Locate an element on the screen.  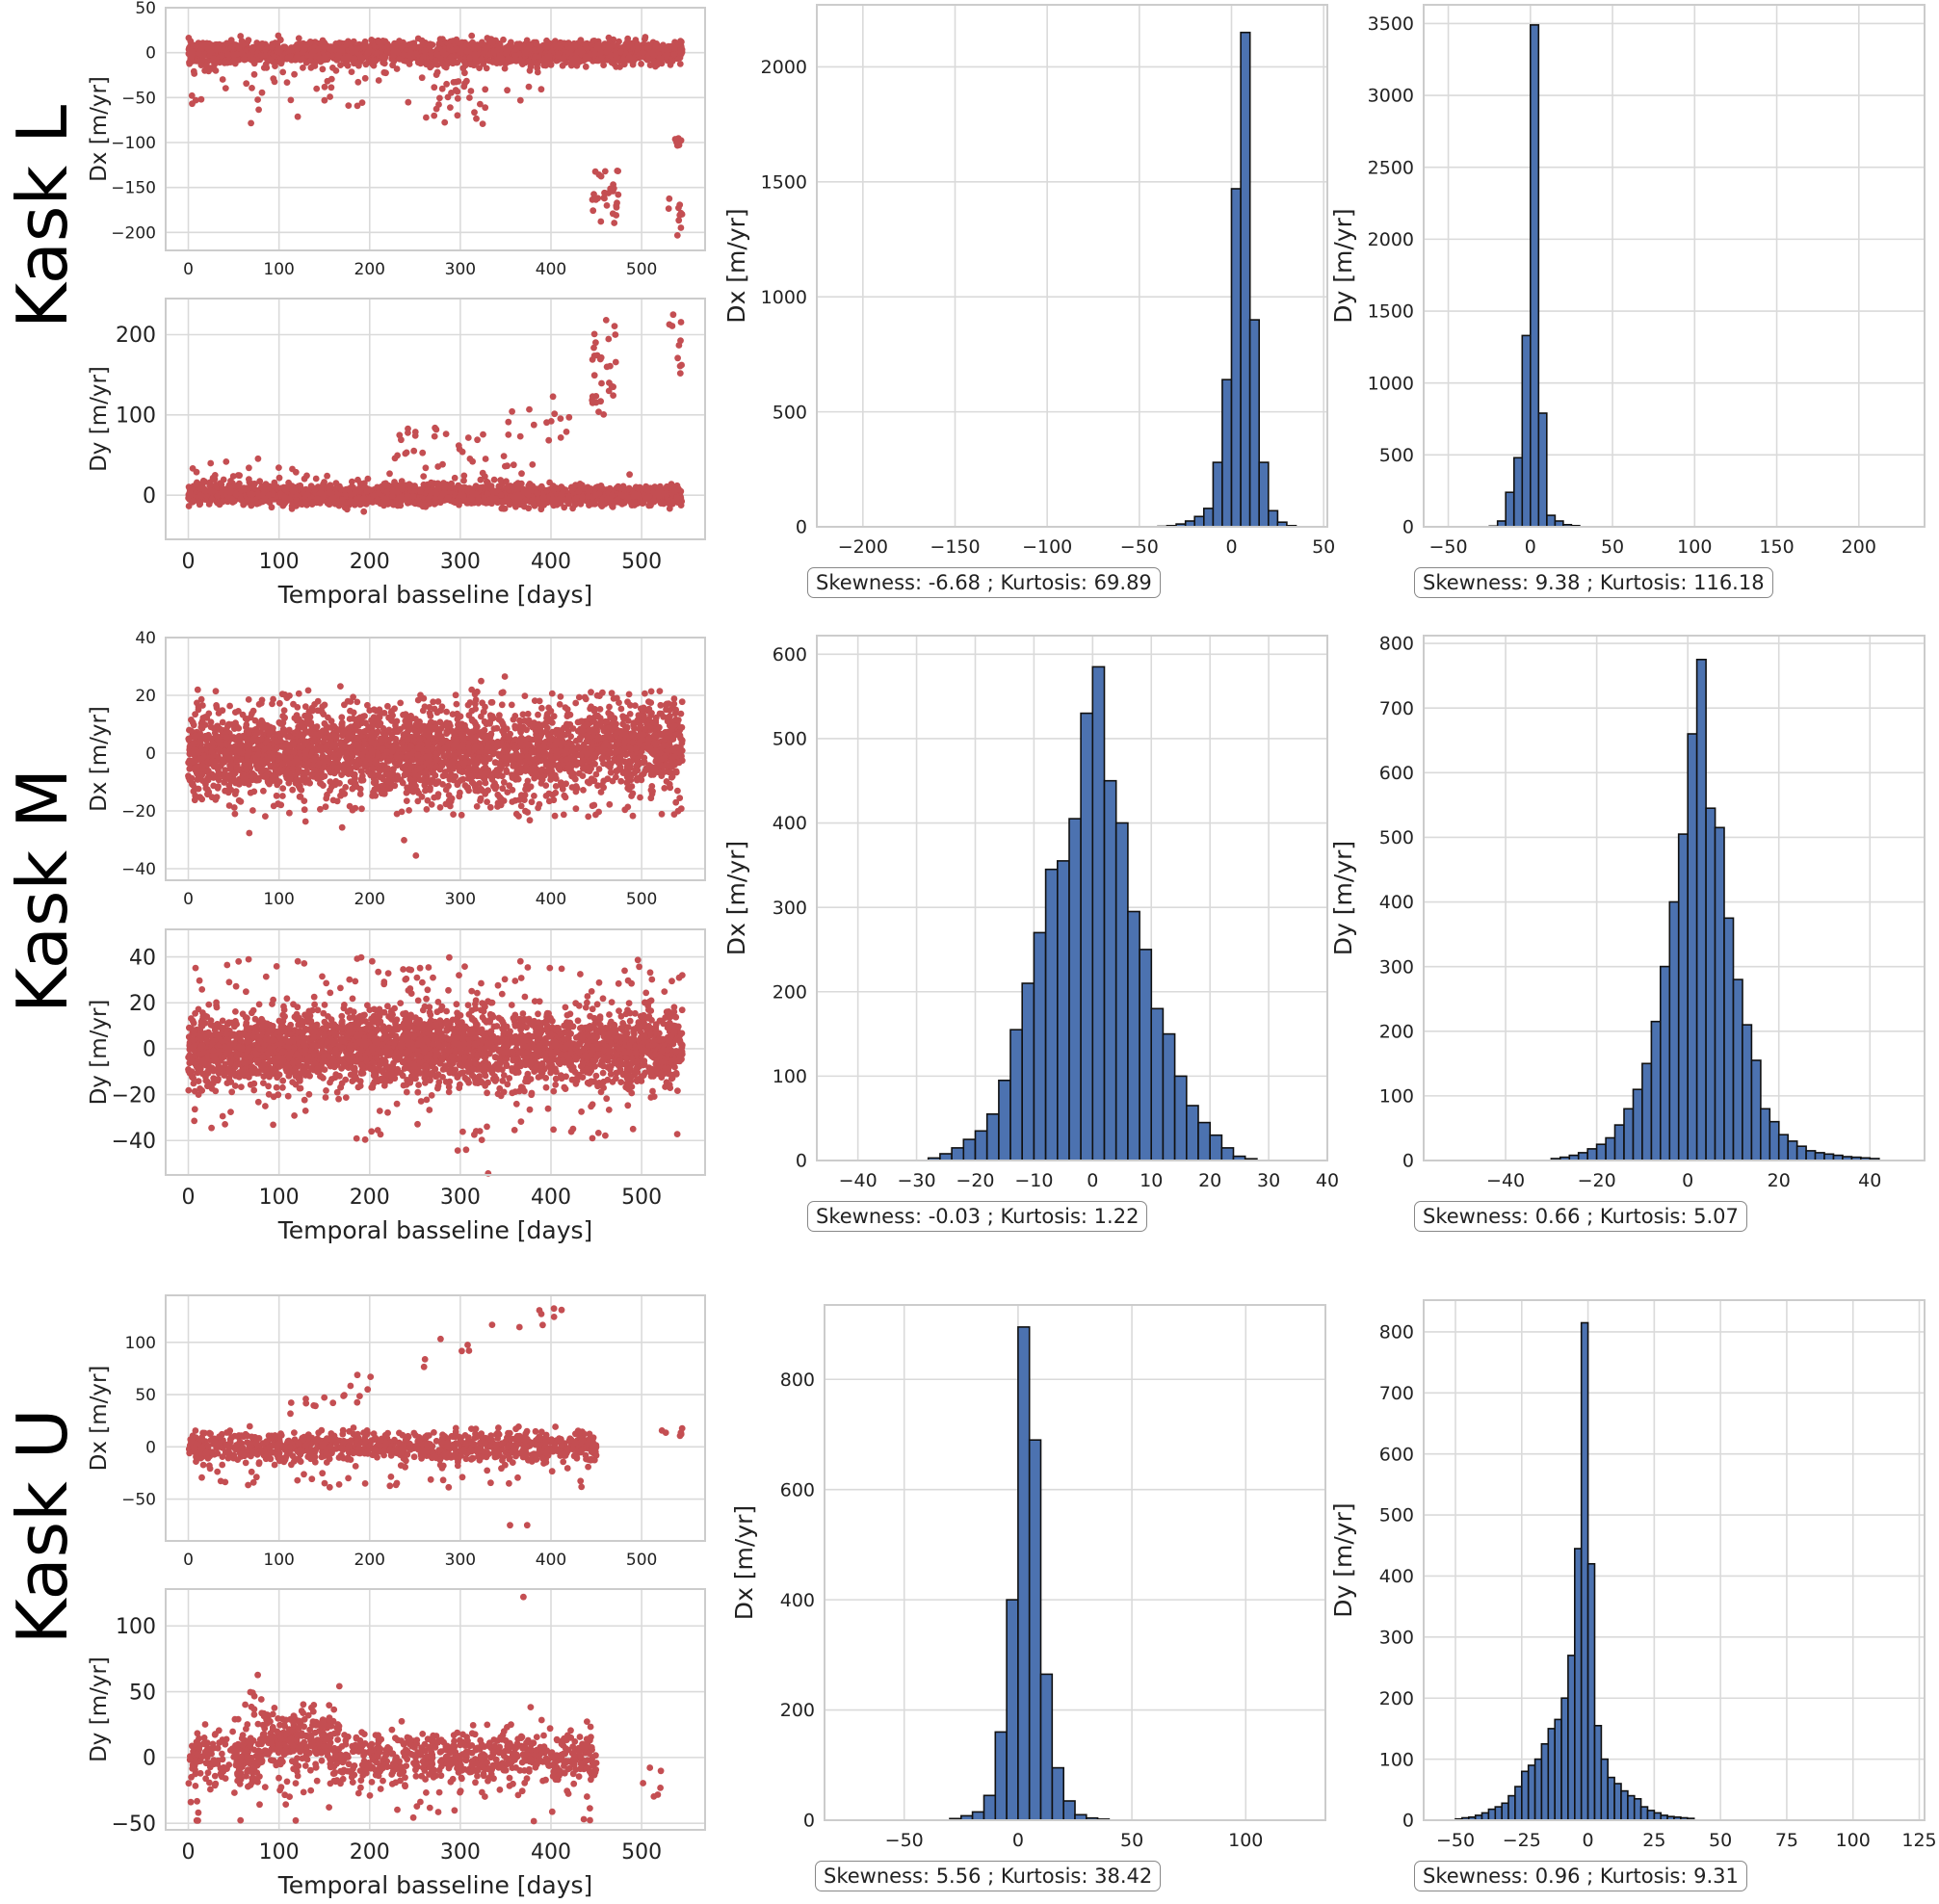
y-tick-label: 2000 is located at coordinates (784, 68).